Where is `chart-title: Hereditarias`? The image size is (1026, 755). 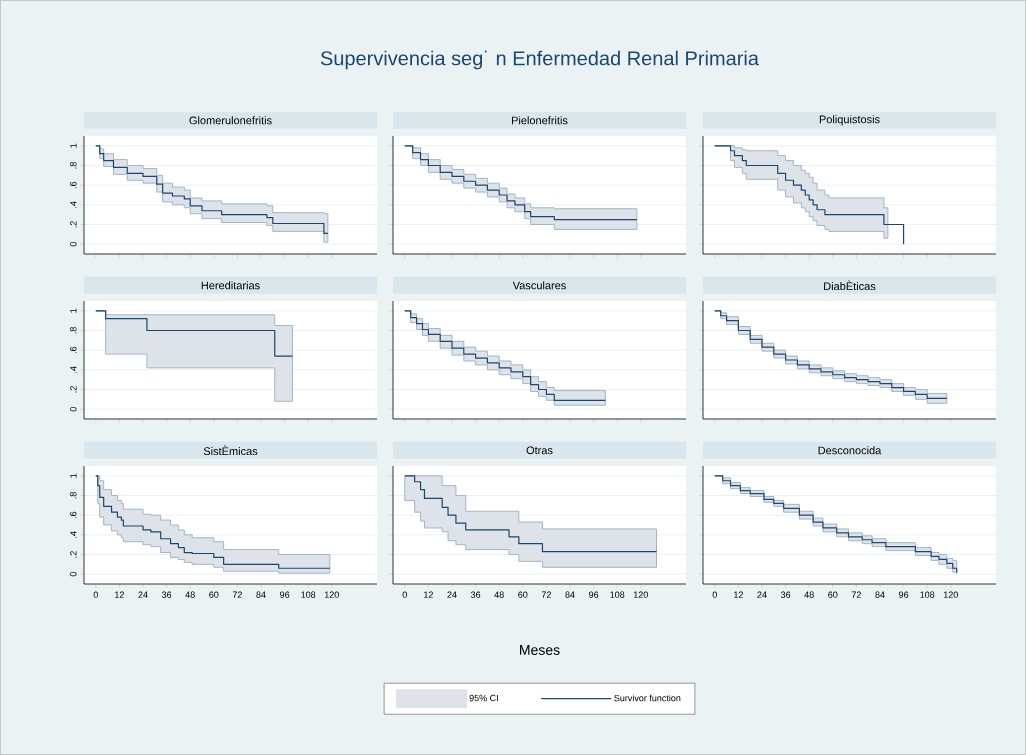
chart-title: Hereditarias is located at coordinates (230, 285).